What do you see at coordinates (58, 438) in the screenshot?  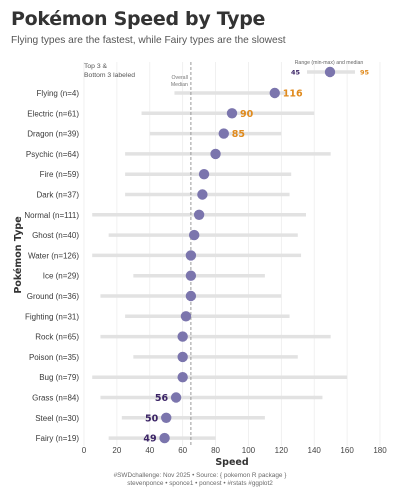 I see `category-label: Fairy (n=19)` at bounding box center [58, 438].